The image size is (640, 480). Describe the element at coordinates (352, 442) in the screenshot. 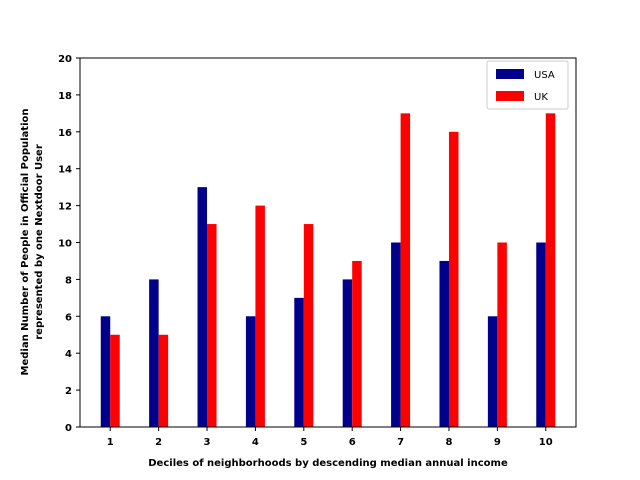

I see `x-tick-label: 6` at that location.